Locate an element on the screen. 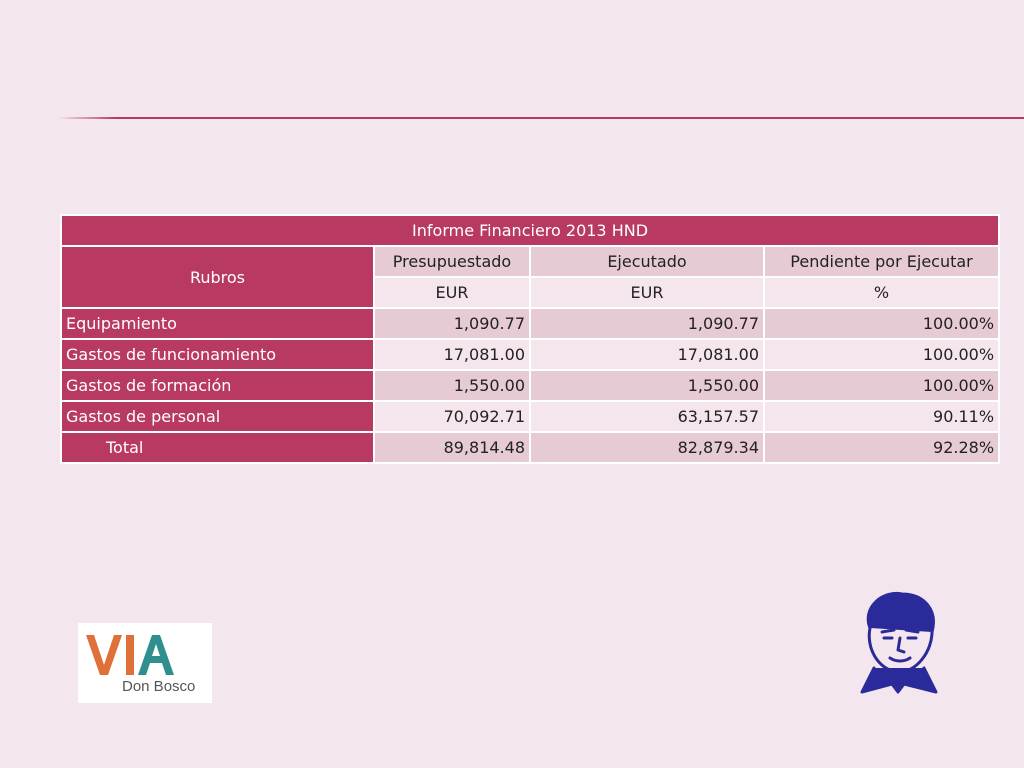 The image size is (1024, 768). rubros-header: Rubros is located at coordinates (217, 277).